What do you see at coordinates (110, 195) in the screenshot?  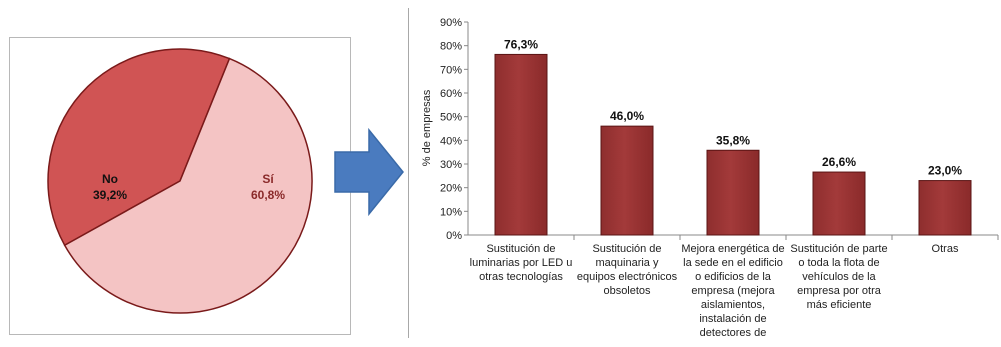 I see `pie-label-no-value: 39,2%` at bounding box center [110, 195].